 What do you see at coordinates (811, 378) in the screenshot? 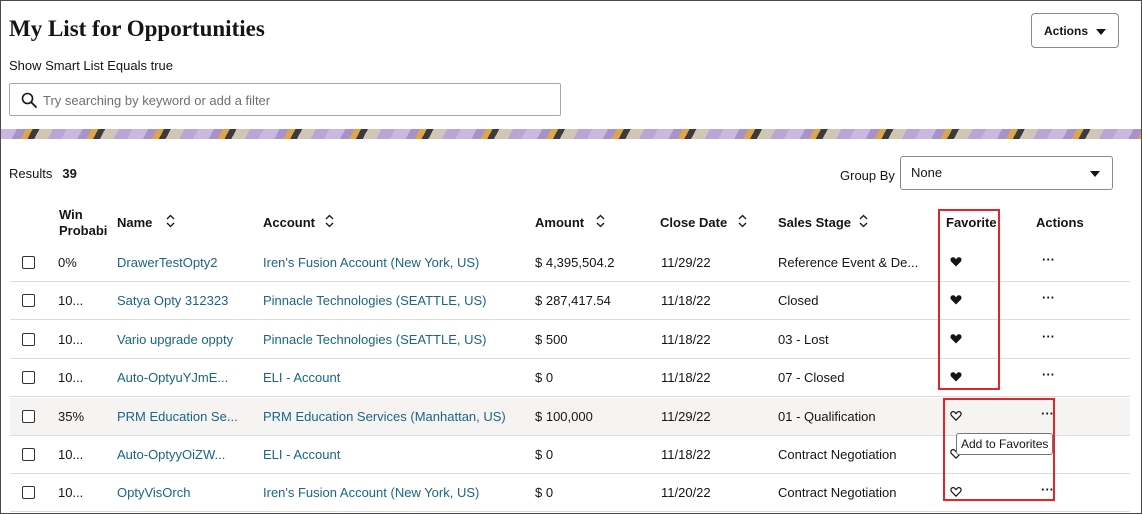
I see `sales-stage-cell: 07 - Closed` at bounding box center [811, 378].